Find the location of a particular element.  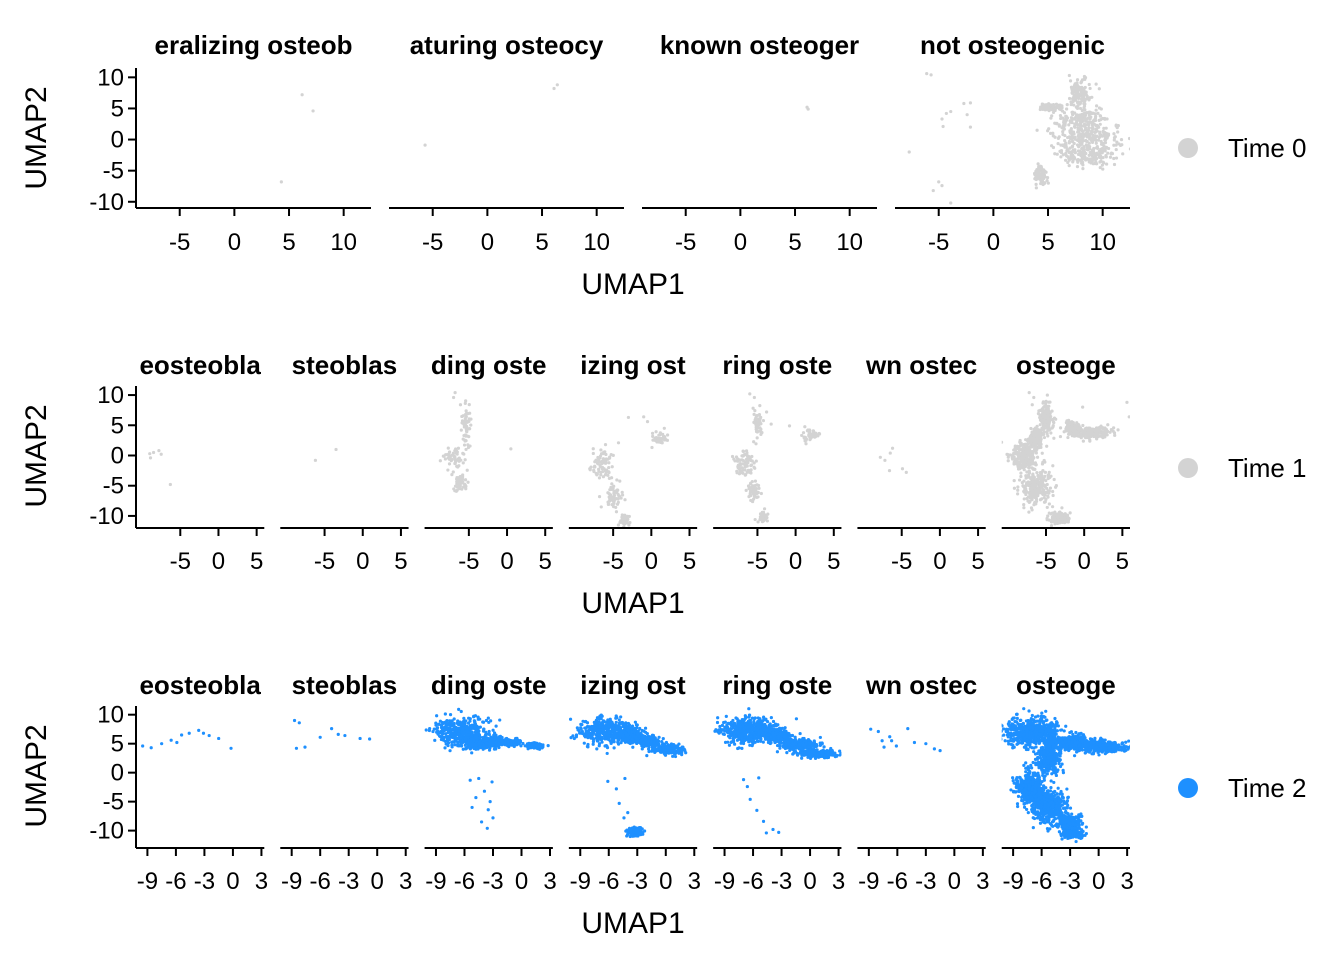

x-tick-label: -3 is located at coordinates (348, 881).